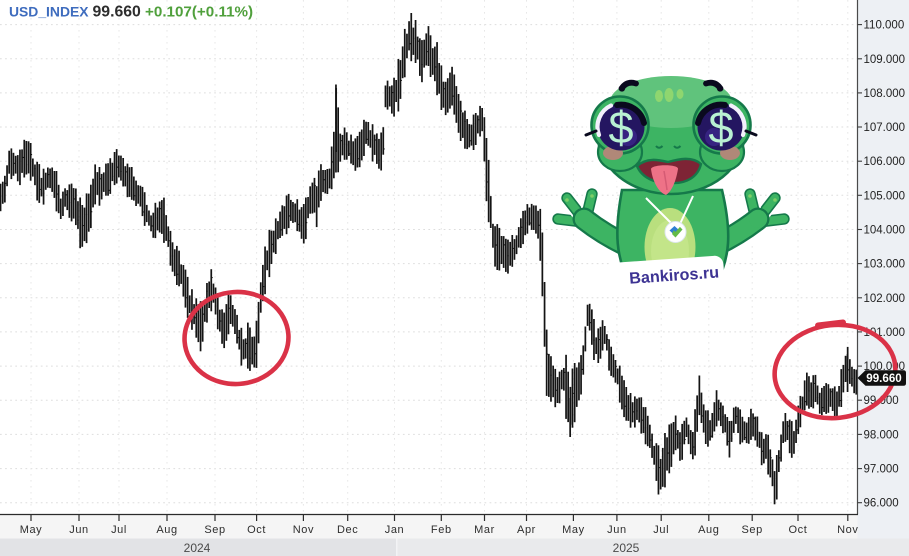 The width and height of the screenshot is (909, 556). I want to click on svg-text: 2025, so click(626, 548).